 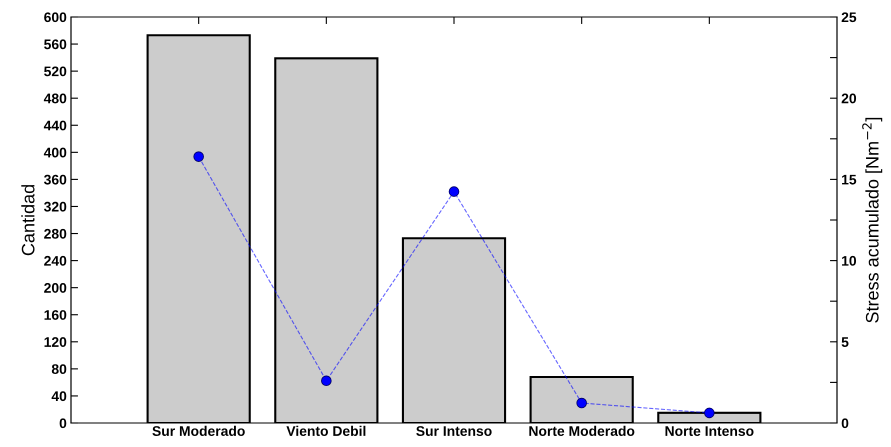 What do you see at coordinates (55, 17) in the screenshot?
I see `y-tick-label: 600` at bounding box center [55, 17].